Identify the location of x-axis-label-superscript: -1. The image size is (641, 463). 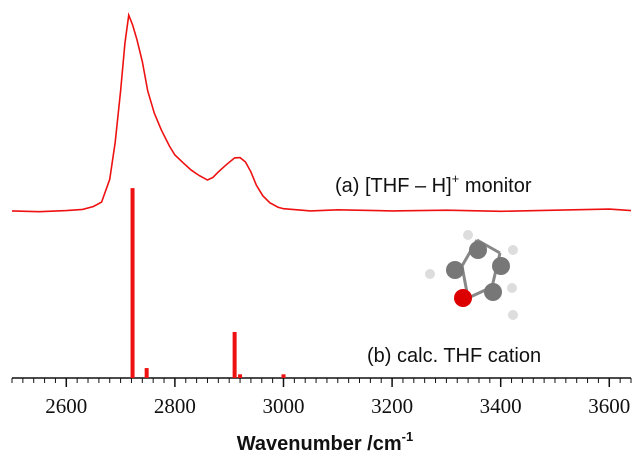
(408, 436).